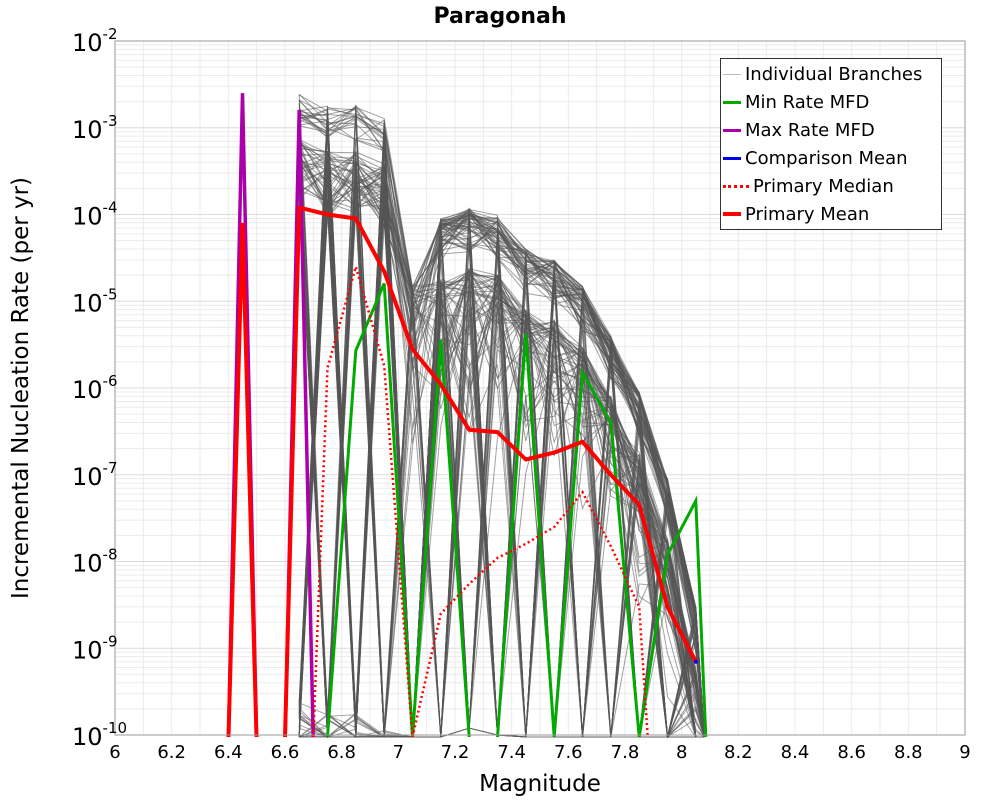  I want to click on legend-item-individual-branches: Individual Branches, so click(831, 74).